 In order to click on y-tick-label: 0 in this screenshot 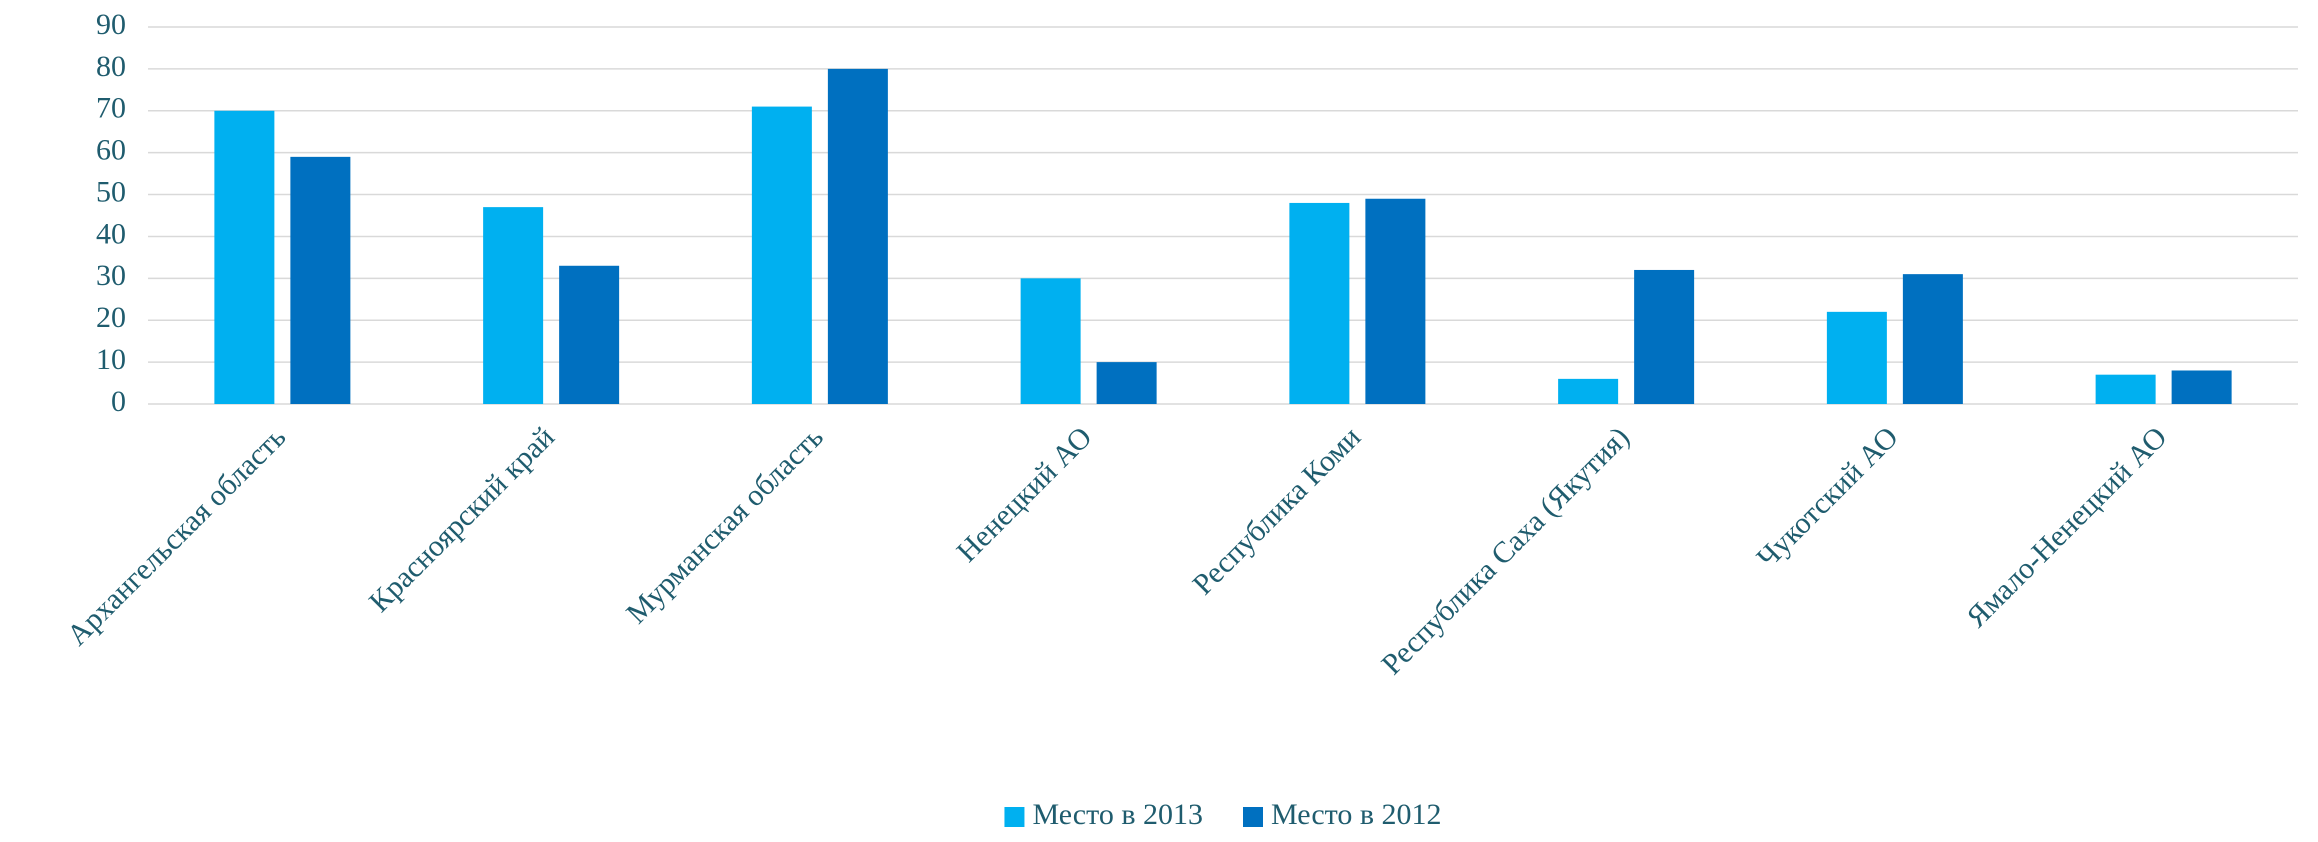, I will do `click(118, 401)`.